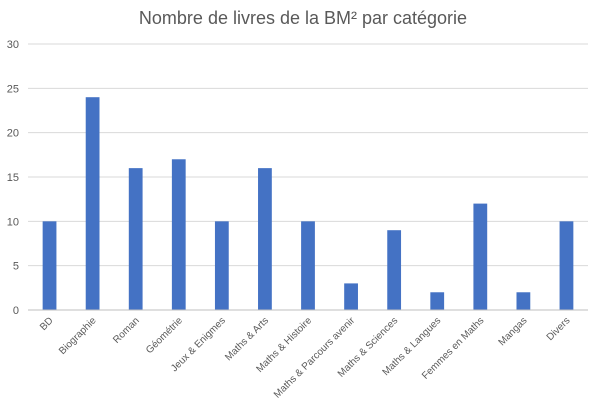  What do you see at coordinates (47, 324) in the screenshot?
I see `x-tick-label: BD` at bounding box center [47, 324].